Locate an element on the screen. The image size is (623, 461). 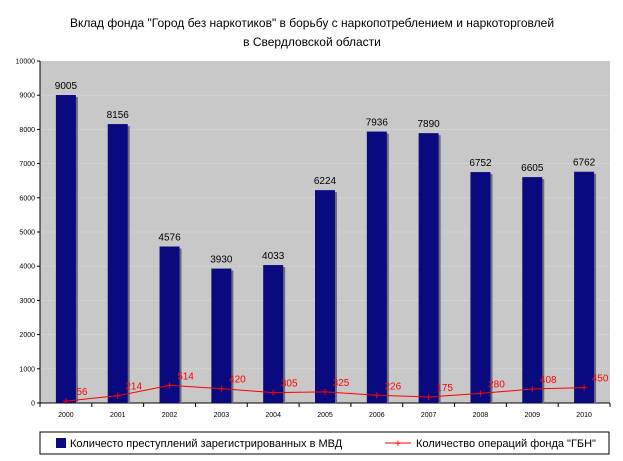
bar-value-label: 7936 is located at coordinates (377, 123).